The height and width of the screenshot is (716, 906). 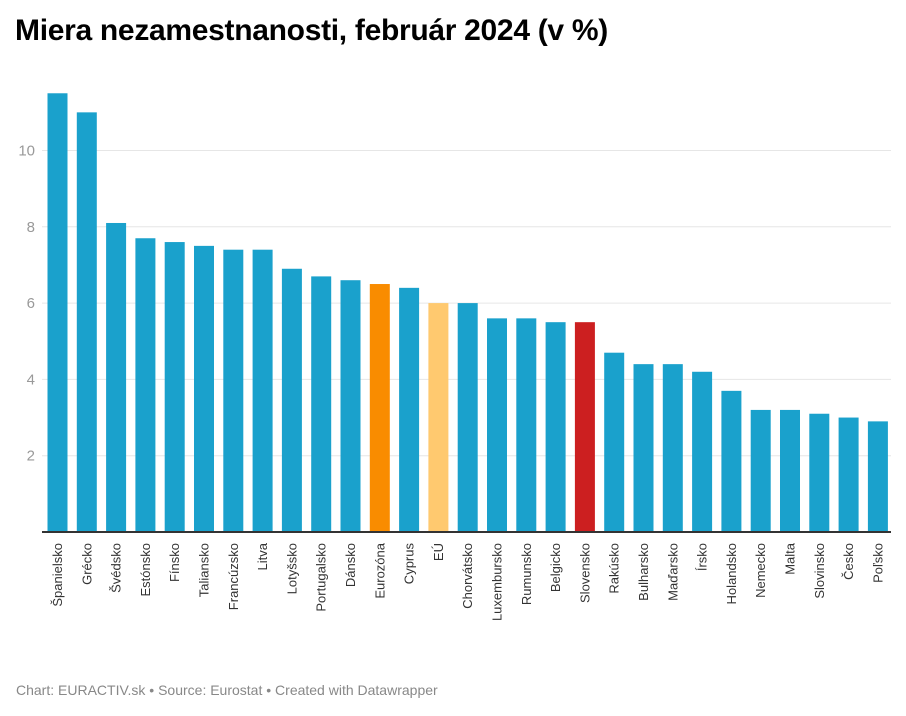 What do you see at coordinates (409, 564) in the screenshot?
I see `x-tick-label: Cyprus` at bounding box center [409, 564].